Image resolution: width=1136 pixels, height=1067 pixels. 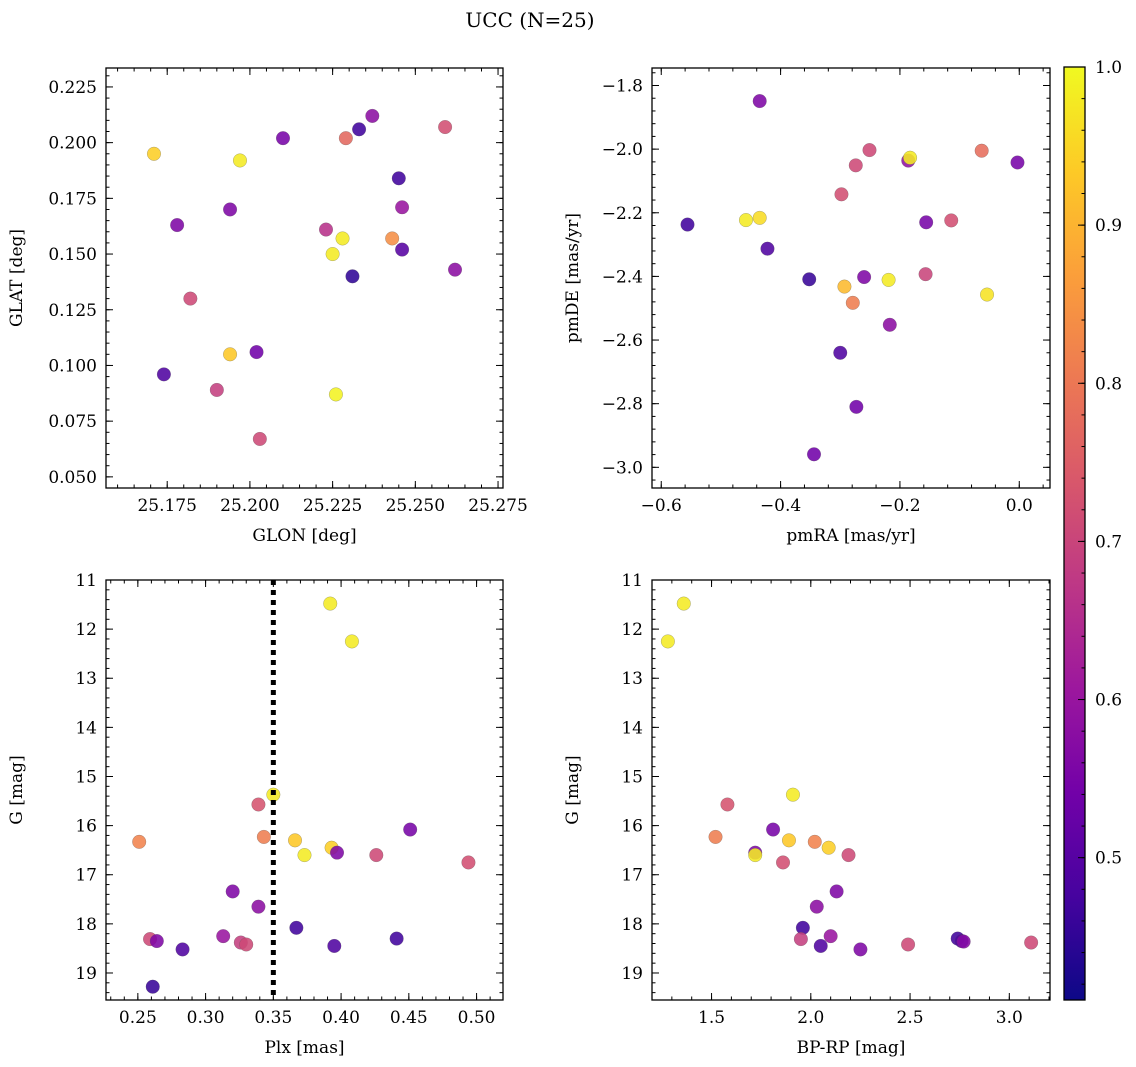 I want to click on x-tick-label: 1.5, so click(x=711, y=1018).